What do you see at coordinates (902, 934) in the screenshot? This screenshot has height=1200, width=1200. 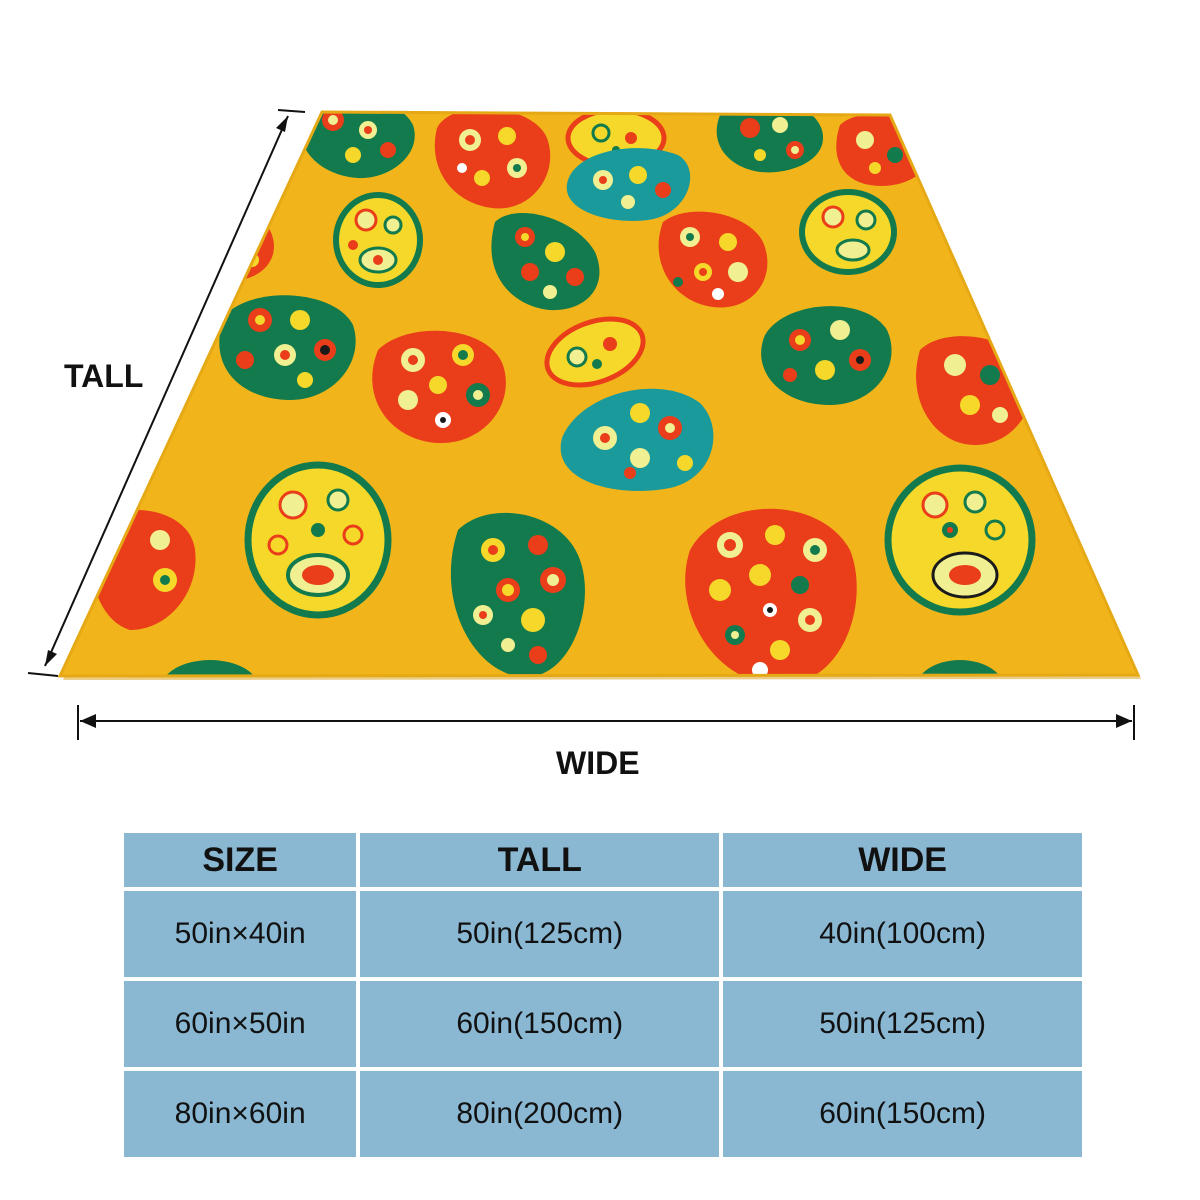 I see `cell-wide: 40in(100cm)` at bounding box center [902, 934].